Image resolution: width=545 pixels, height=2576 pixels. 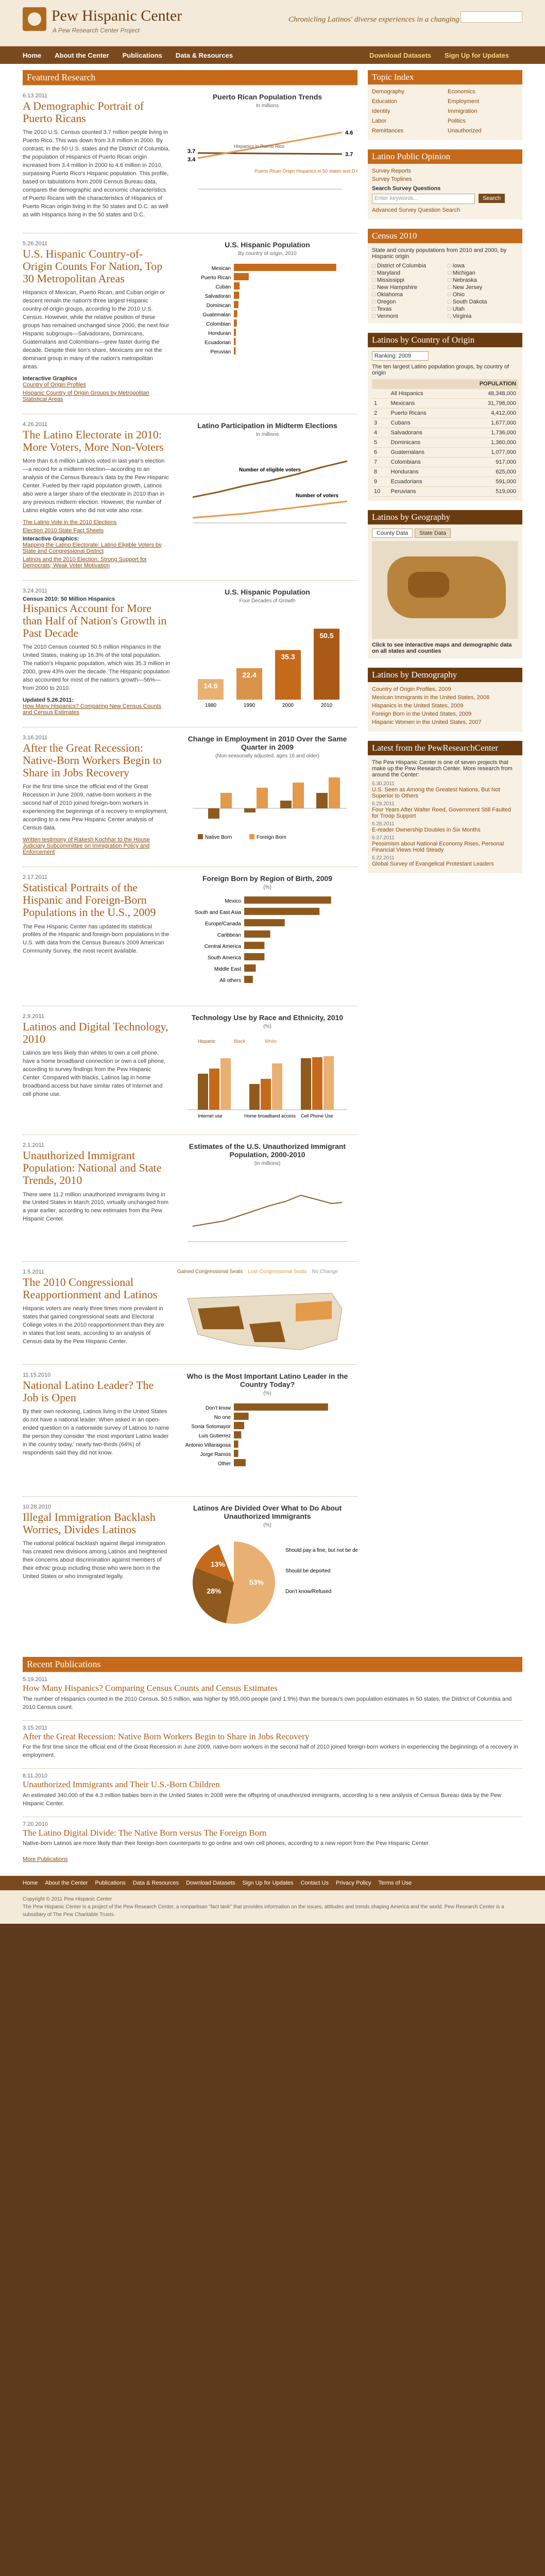 What do you see at coordinates (433, 533) in the screenshot?
I see `tab-state-data: State Data` at bounding box center [433, 533].